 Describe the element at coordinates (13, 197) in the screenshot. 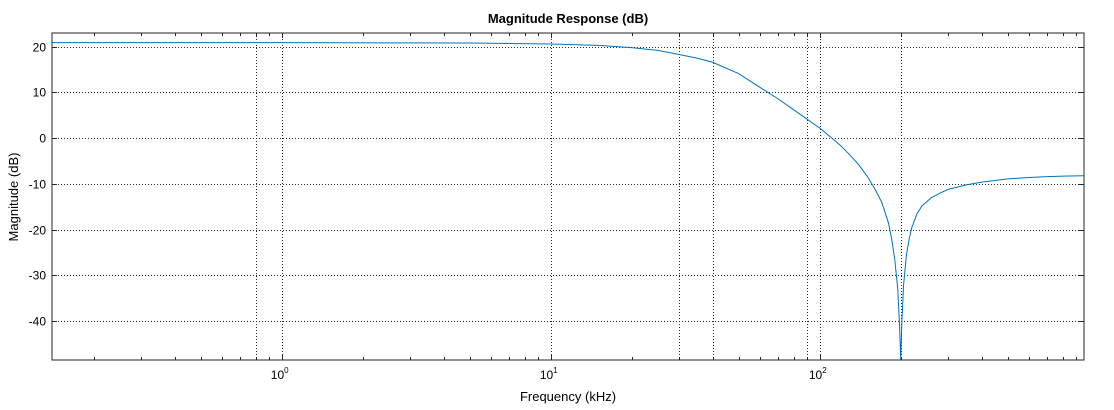

I see `y-axis-label: Magnitude (dB)` at that location.